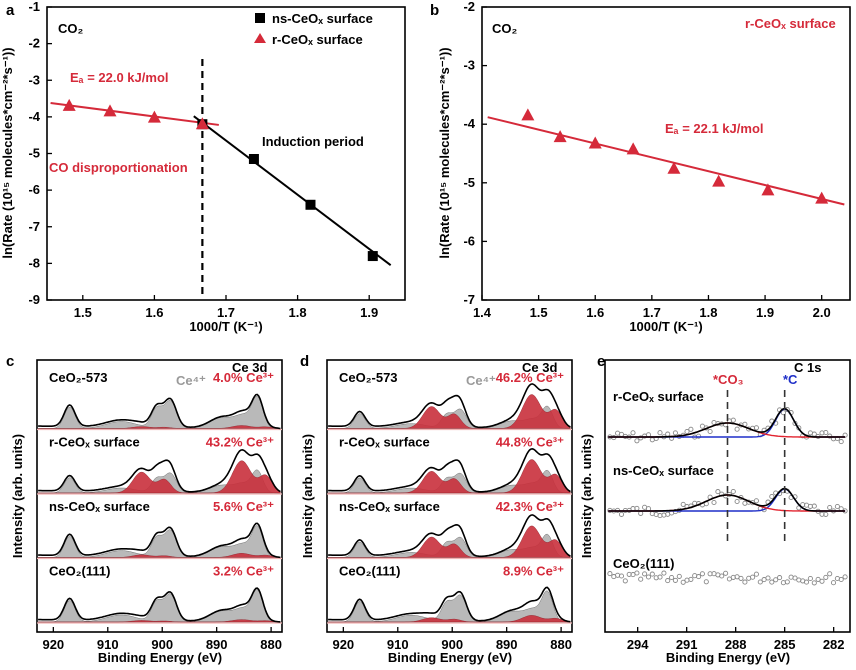  What do you see at coordinates (505, 28) in the screenshot?
I see `title-b: CO₂` at bounding box center [505, 28].